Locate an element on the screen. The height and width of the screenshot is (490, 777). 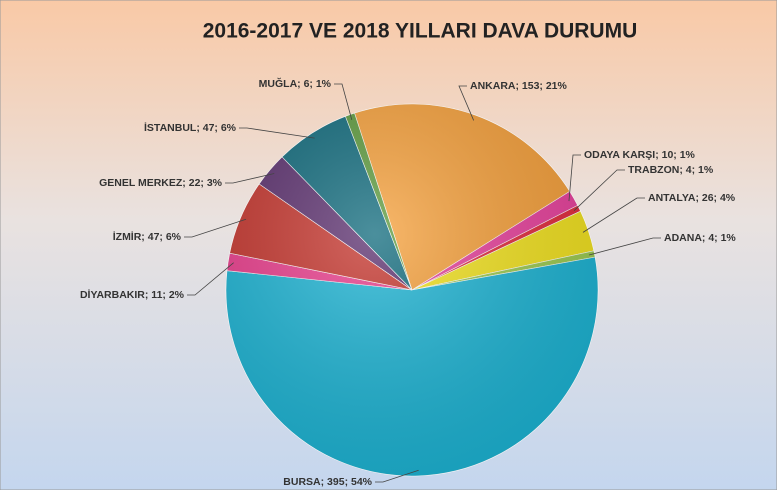
data-label: ANKARA; 153; 21% is located at coordinates (519, 86).